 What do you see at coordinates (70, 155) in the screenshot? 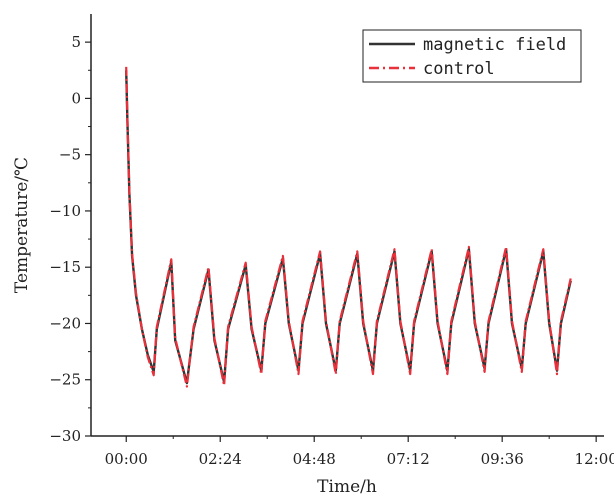
I see `y-tick-label: −5` at bounding box center [70, 155].